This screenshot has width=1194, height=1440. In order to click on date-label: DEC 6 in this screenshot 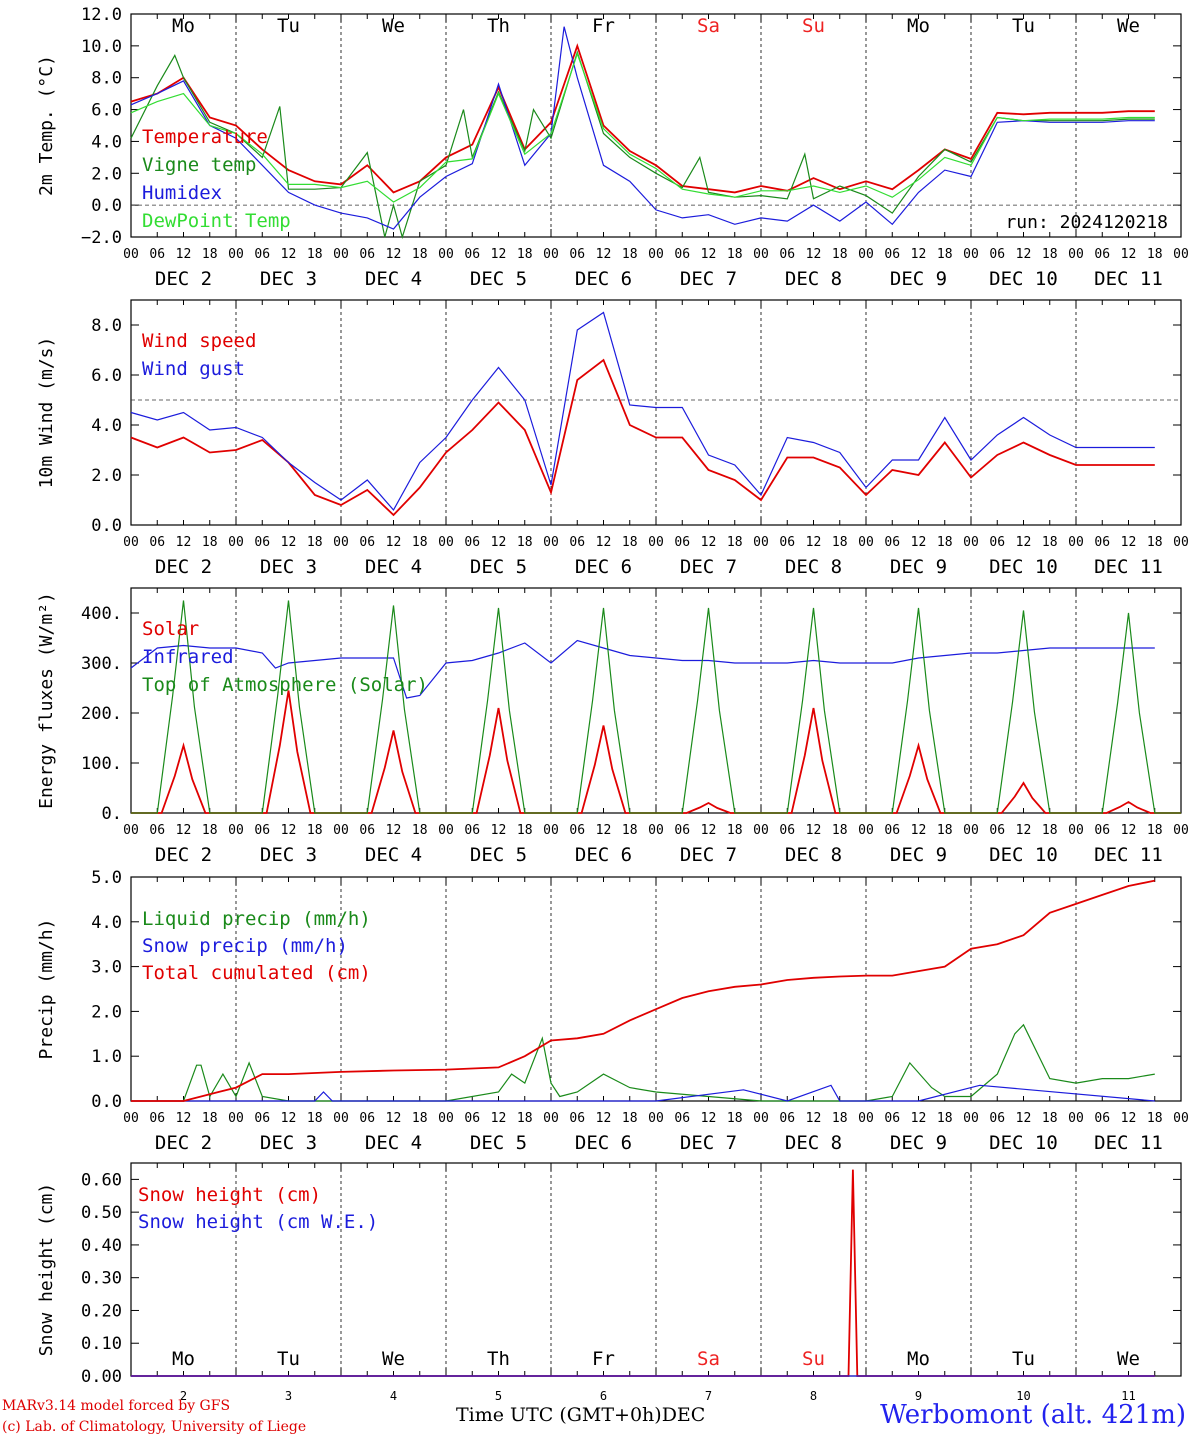, I will do `click(603, 855)`.